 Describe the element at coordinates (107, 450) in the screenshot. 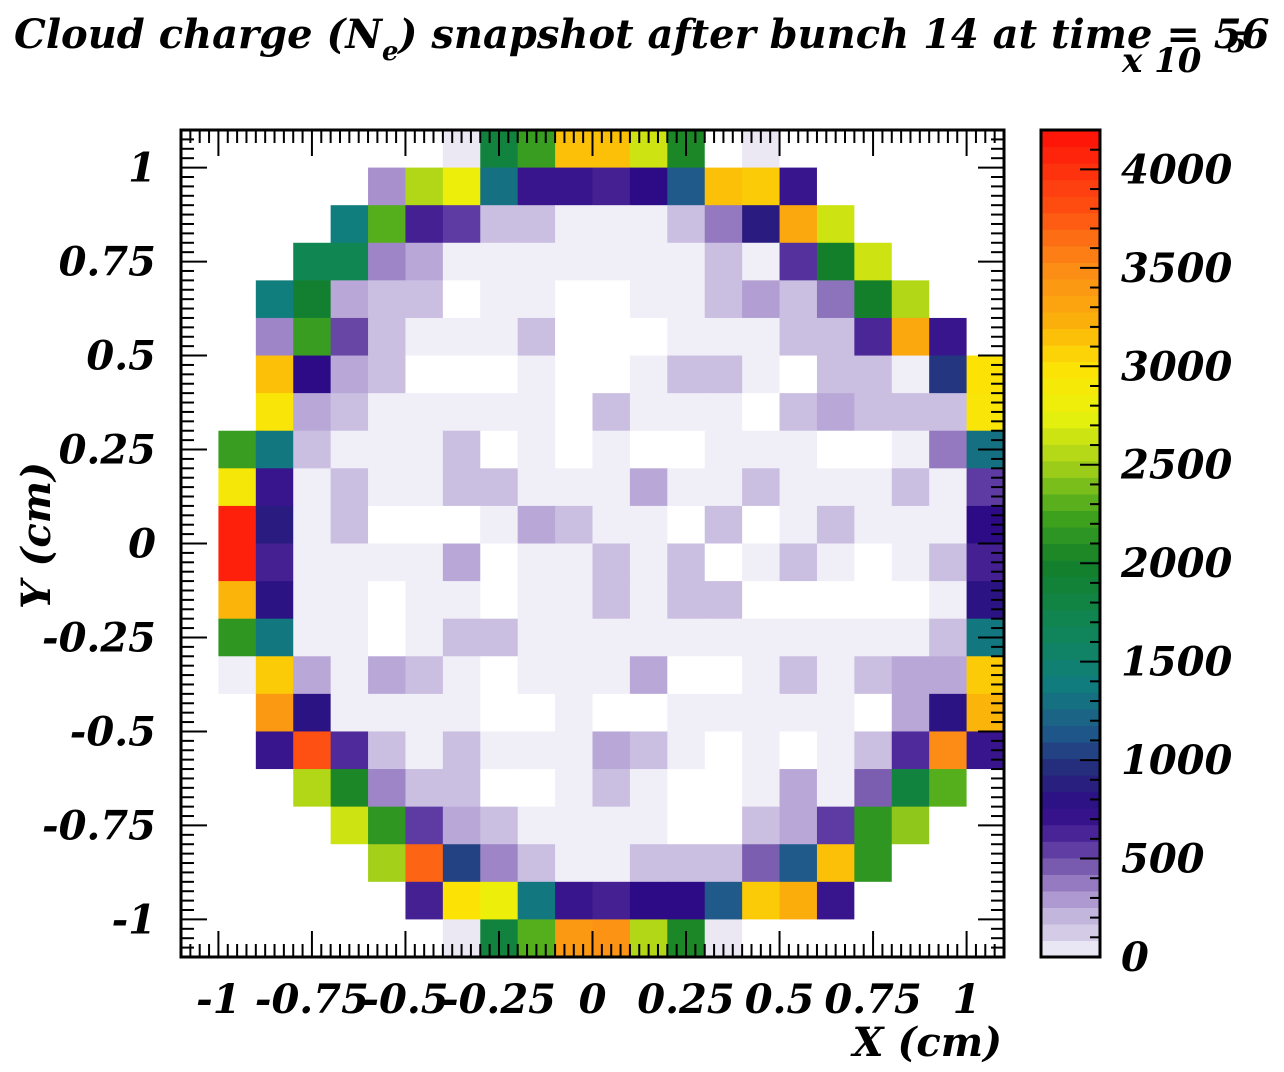

I see `y-tick-label: 0.25` at that location.